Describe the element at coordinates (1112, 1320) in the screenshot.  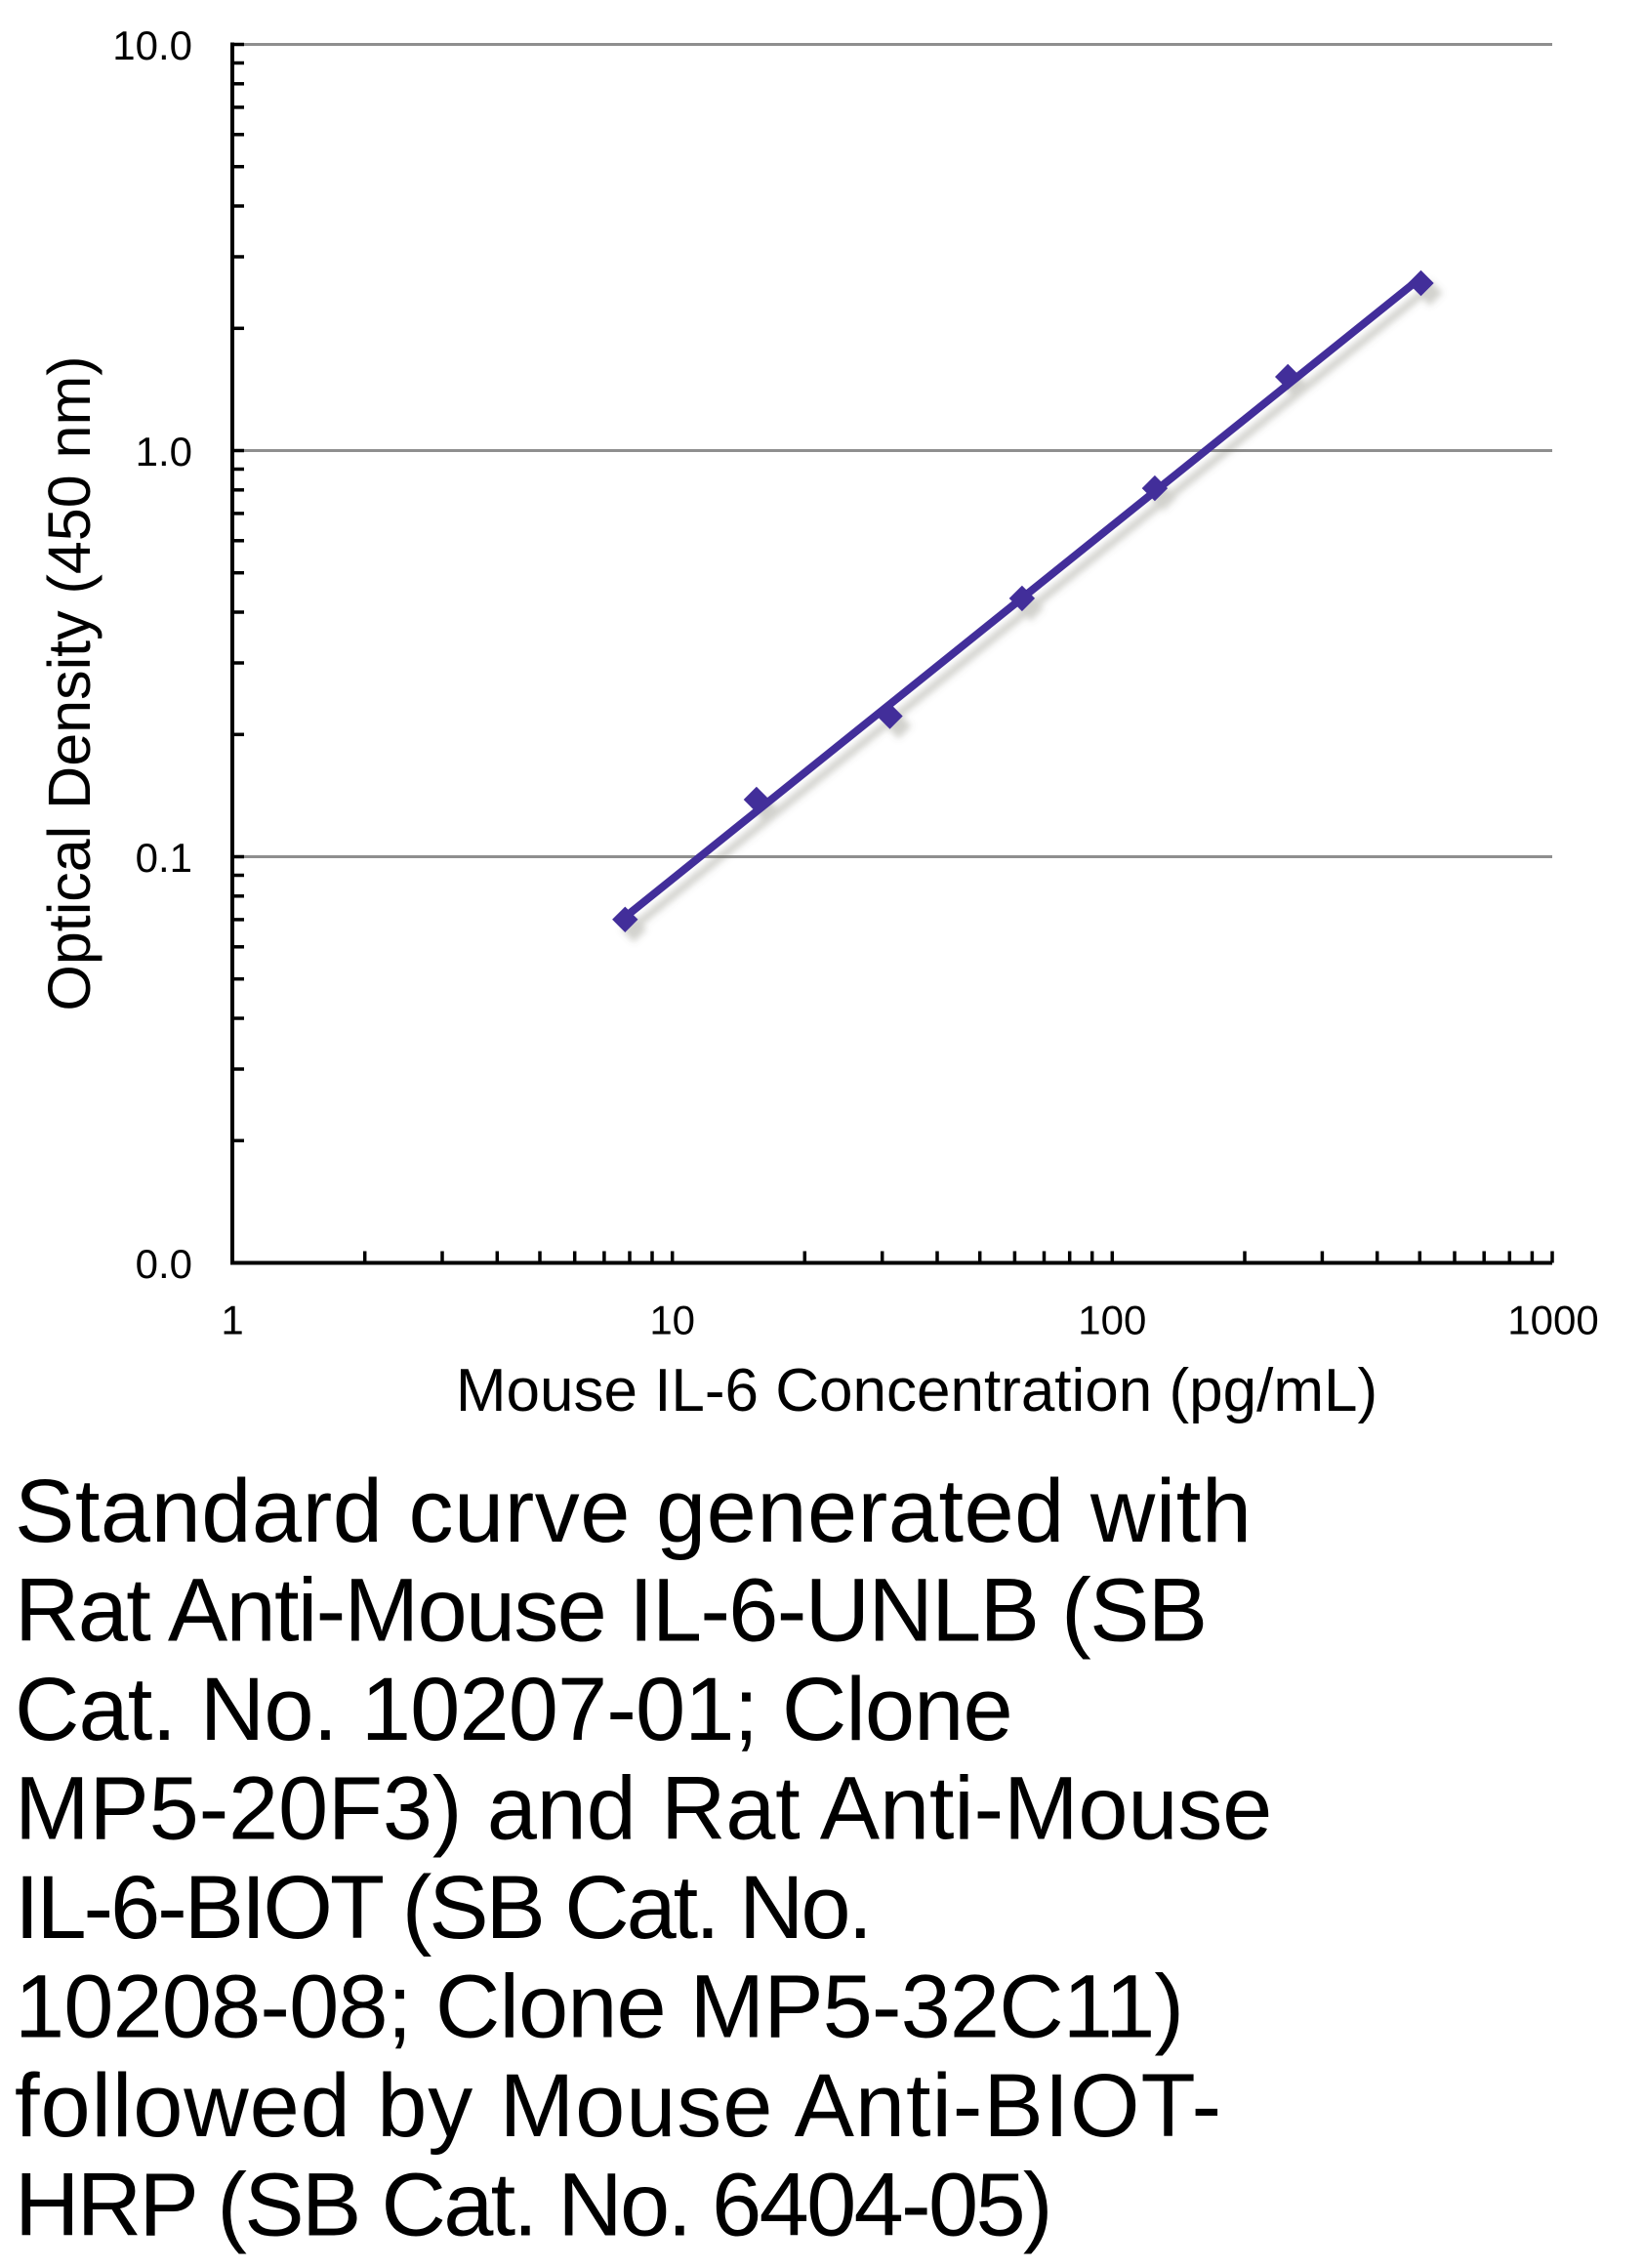
I see `svg-text: 100` at that location.